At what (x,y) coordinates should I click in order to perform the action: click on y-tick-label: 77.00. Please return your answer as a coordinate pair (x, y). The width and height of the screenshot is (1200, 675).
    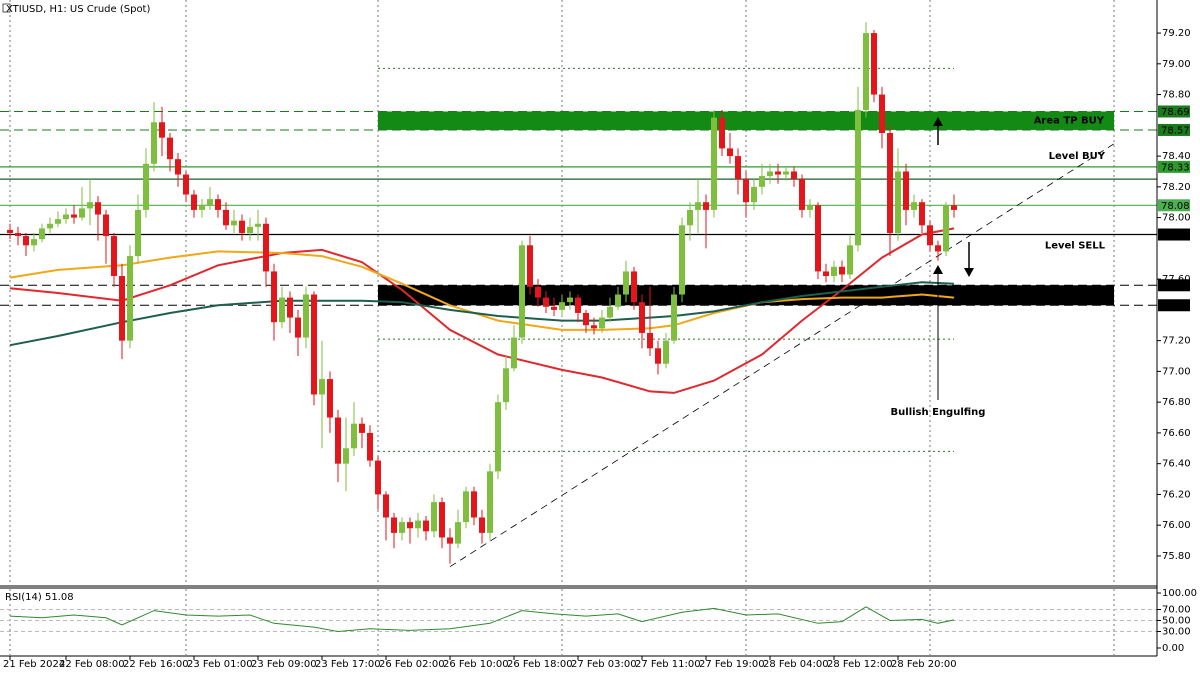
    Looking at the image, I should click on (1176, 371).